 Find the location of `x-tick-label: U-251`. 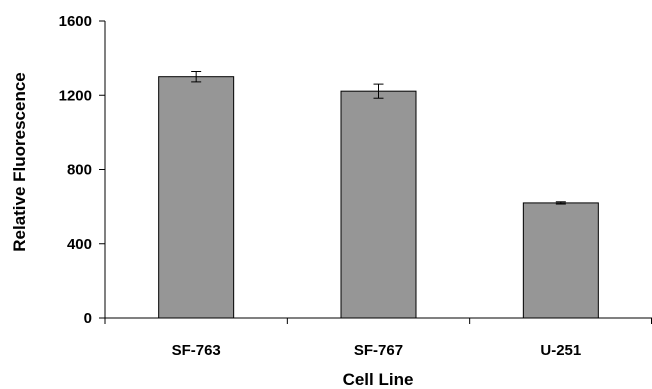

x-tick-label: U-251 is located at coordinates (560, 350).